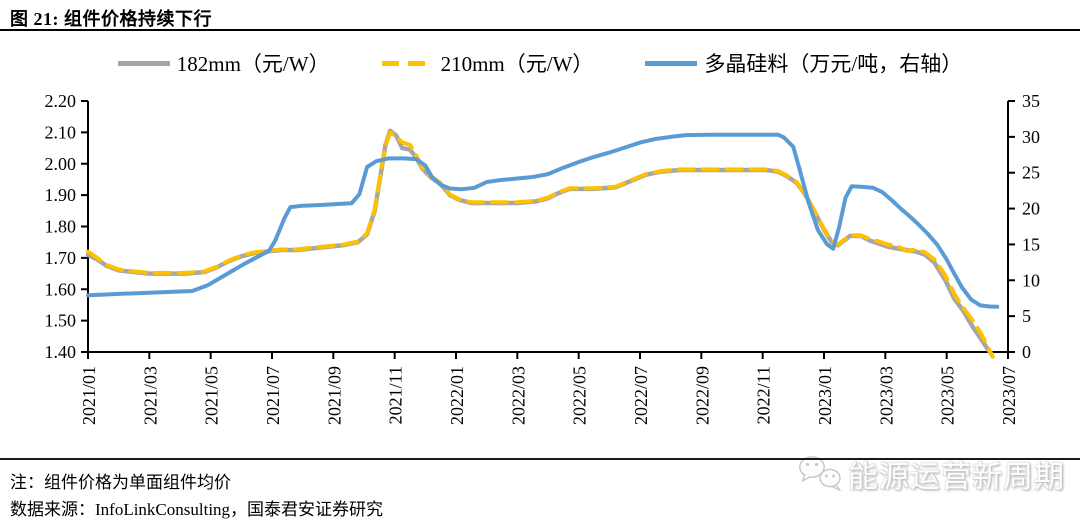 The height and width of the screenshot is (522, 1080). I want to click on svg-text: 2021/01, so click(89, 395).